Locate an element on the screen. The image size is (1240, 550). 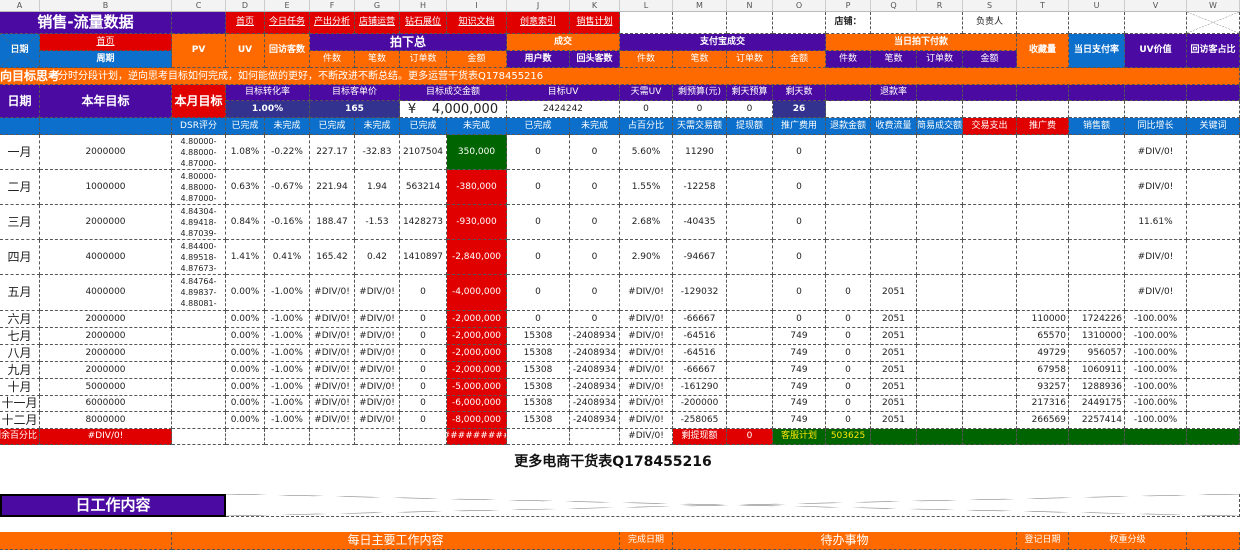
column-header: U is located at coordinates (1097, 6).